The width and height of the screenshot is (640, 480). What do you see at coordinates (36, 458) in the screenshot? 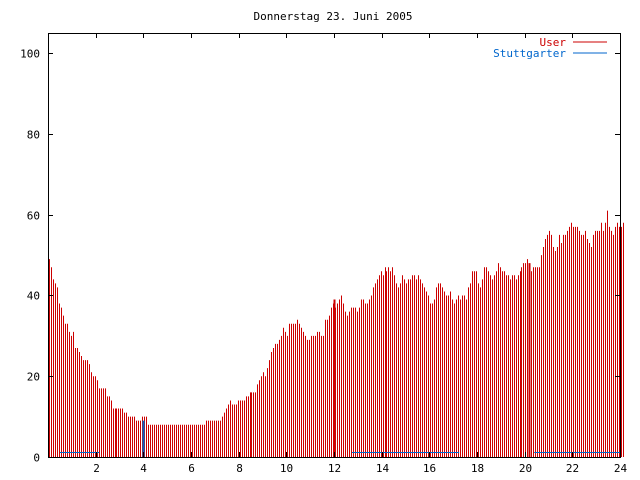
I see `y-tick-label: 0` at bounding box center [36, 458].